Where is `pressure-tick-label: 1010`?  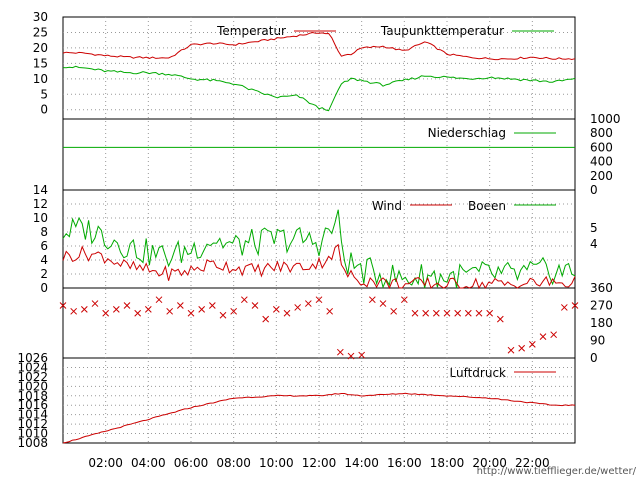
pressure-tick-label: 1010 is located at coordinates (32, 434).